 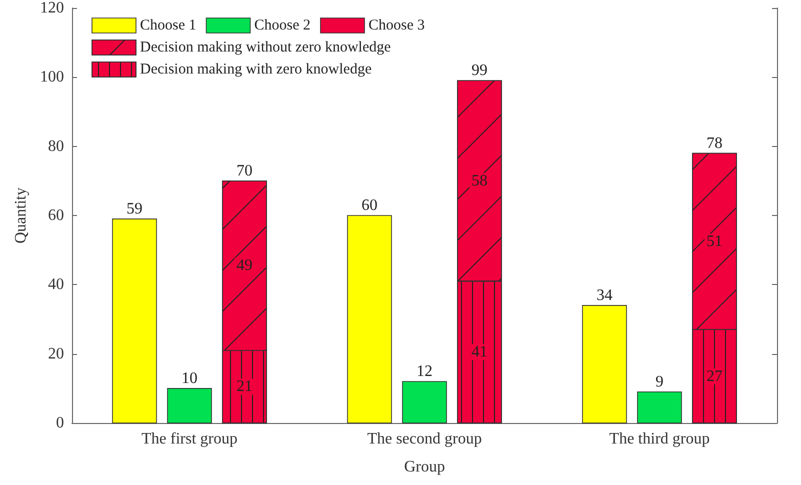 What do you see at coordinates (424, 439) in the screenshot?
I see `x-tick-label: The second group` at bounding box center [424, 439].